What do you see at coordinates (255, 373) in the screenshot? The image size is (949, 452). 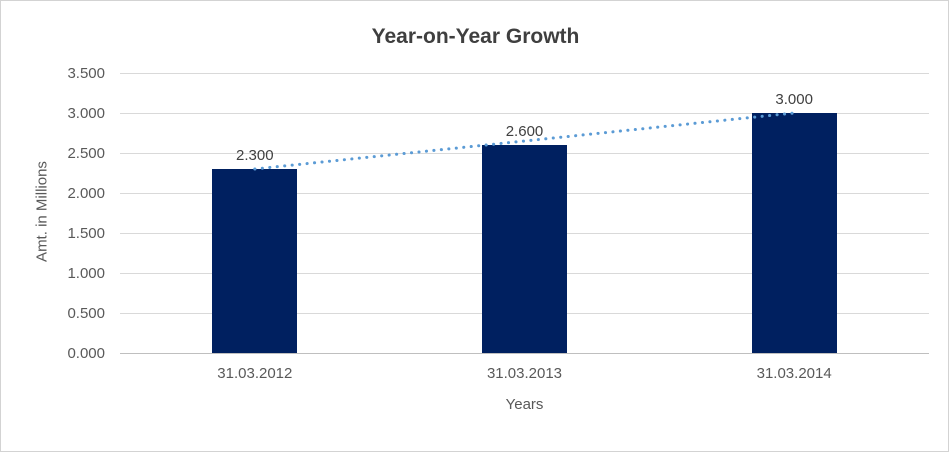 I see `x-category-label: 31.03.2012` at bounding box center [255, 373].